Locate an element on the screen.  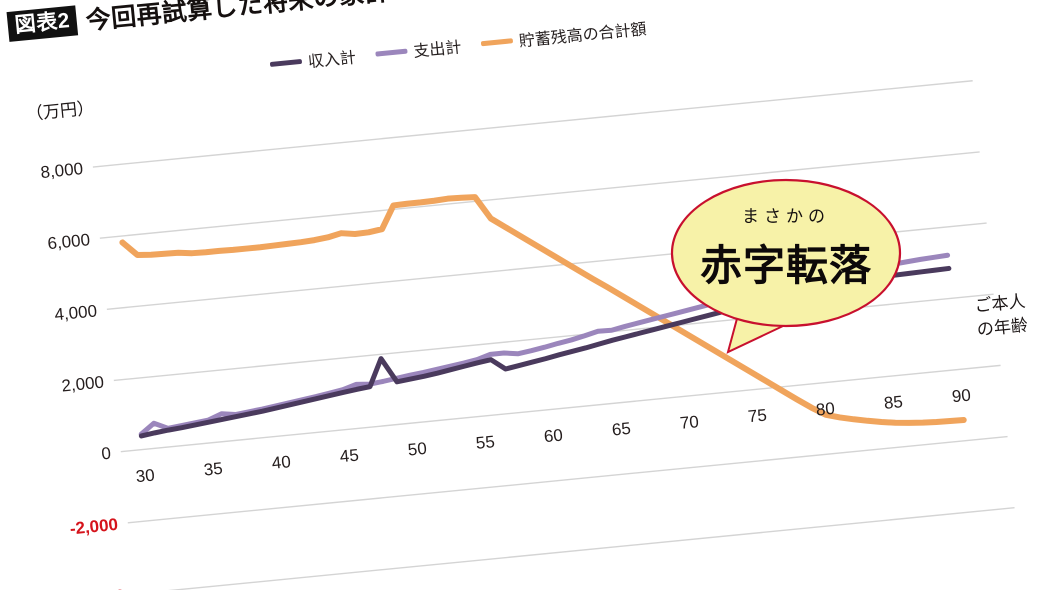
y-tick-label: 0 is located at coordinates (106, 454).